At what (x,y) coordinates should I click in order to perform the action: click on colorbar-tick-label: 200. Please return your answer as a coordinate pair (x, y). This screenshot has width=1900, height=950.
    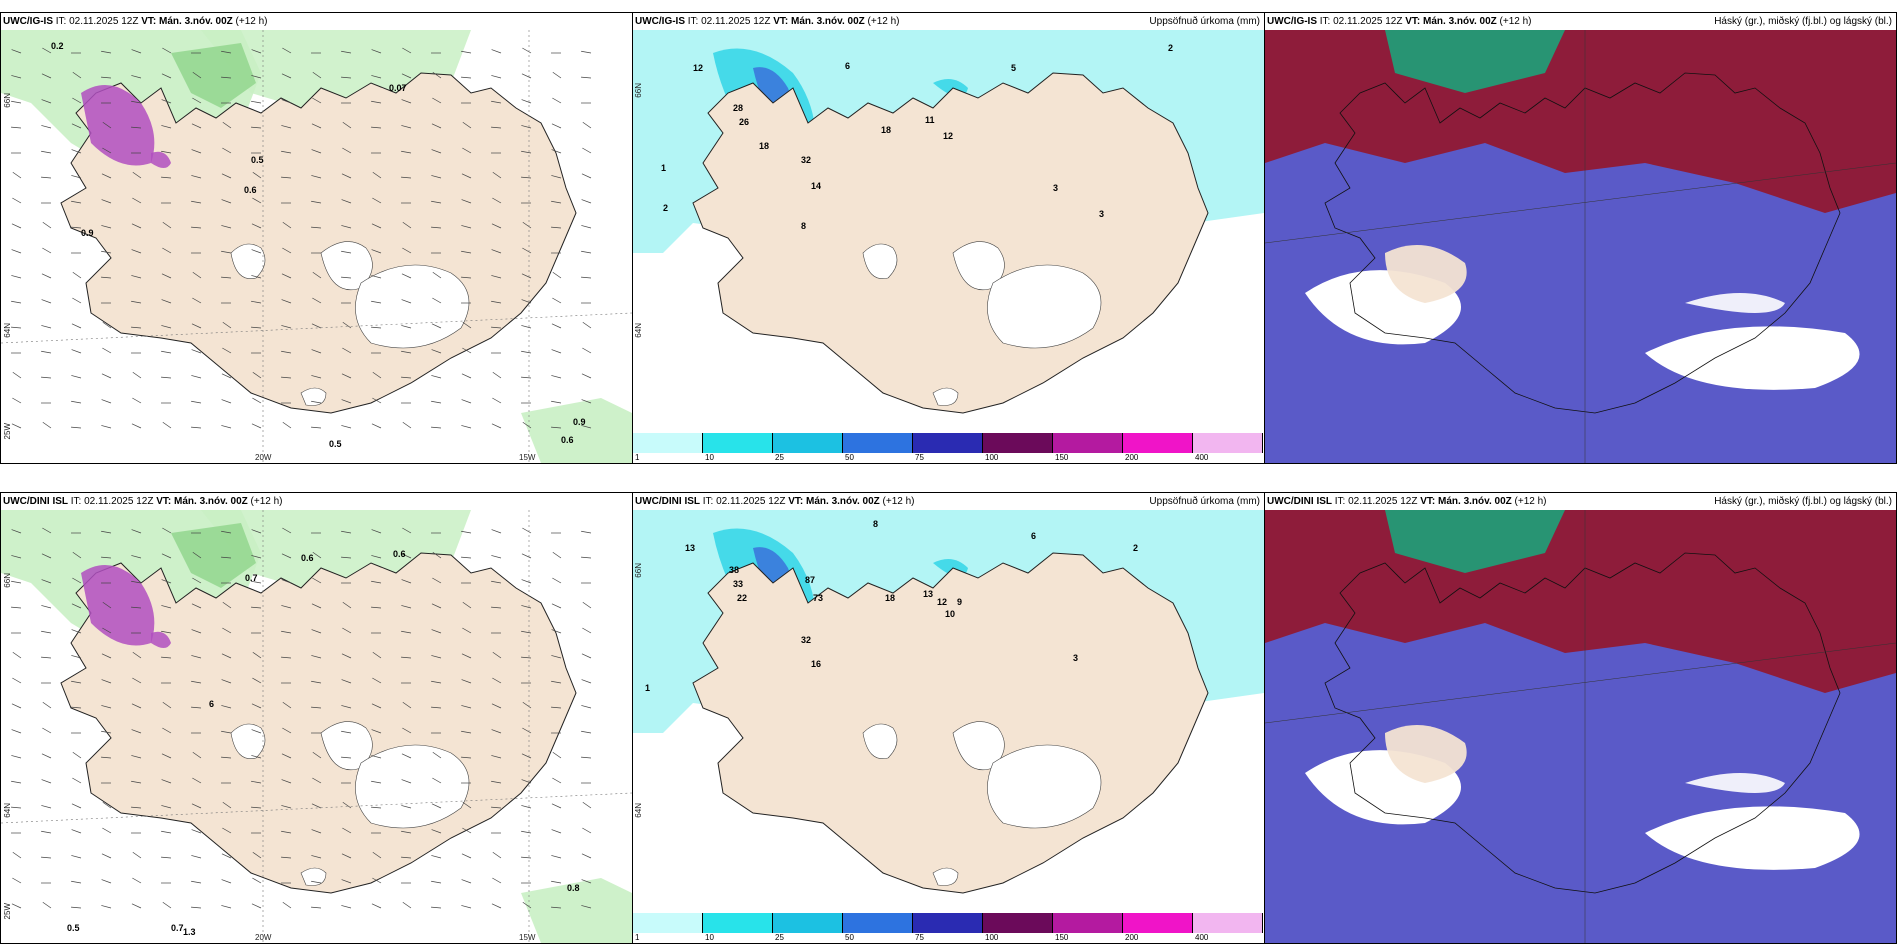
    Looking at the image, I should click on (1132, 937).